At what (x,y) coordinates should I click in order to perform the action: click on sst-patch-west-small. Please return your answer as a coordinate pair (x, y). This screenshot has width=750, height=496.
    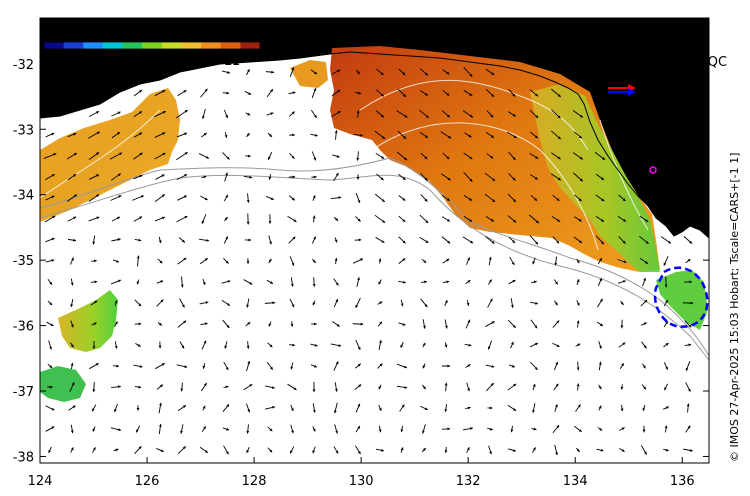
    Looking at the image, I should click on (309, 74).